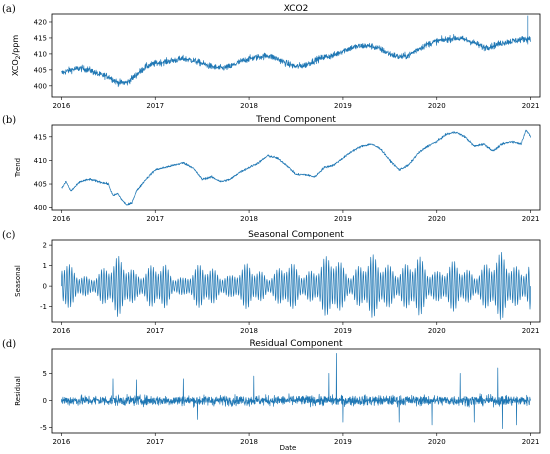 The height and width of the screenshot is (454, 550). What do you see at coordinates (45, 246) in the screenshot?
I see `y-tick-label: 2` at bounding box center [45, 246].